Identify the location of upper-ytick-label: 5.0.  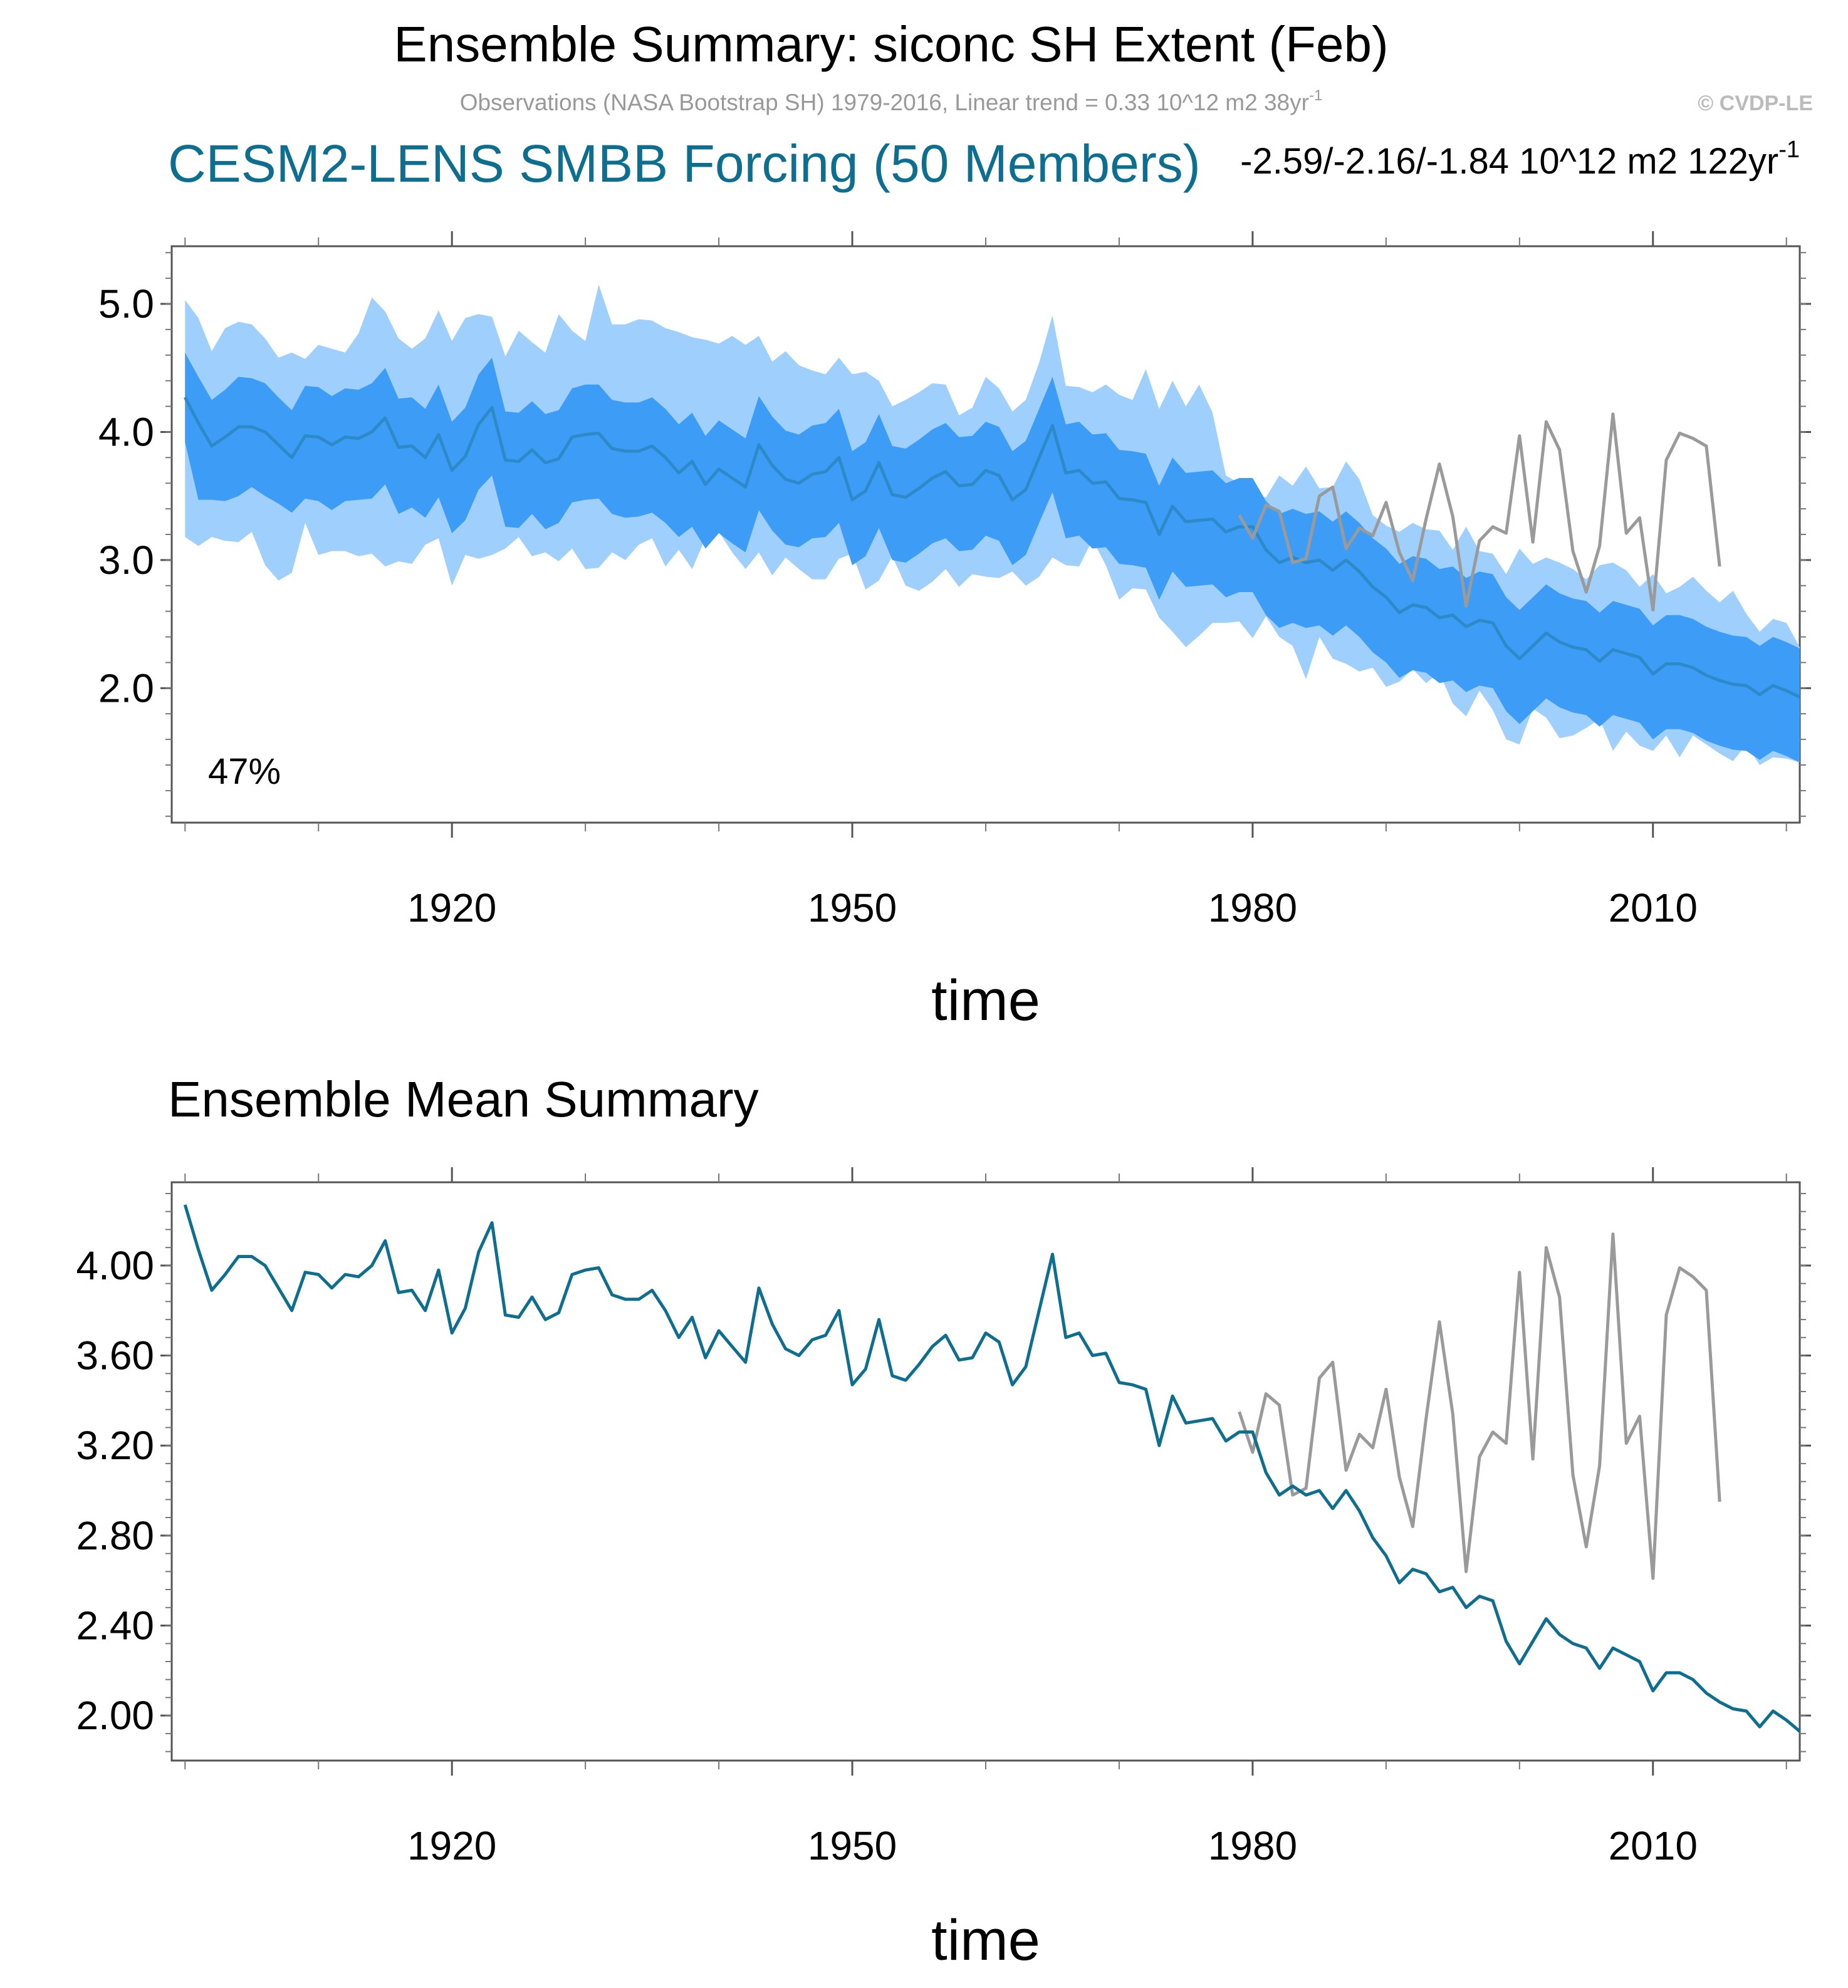
(126, 303).